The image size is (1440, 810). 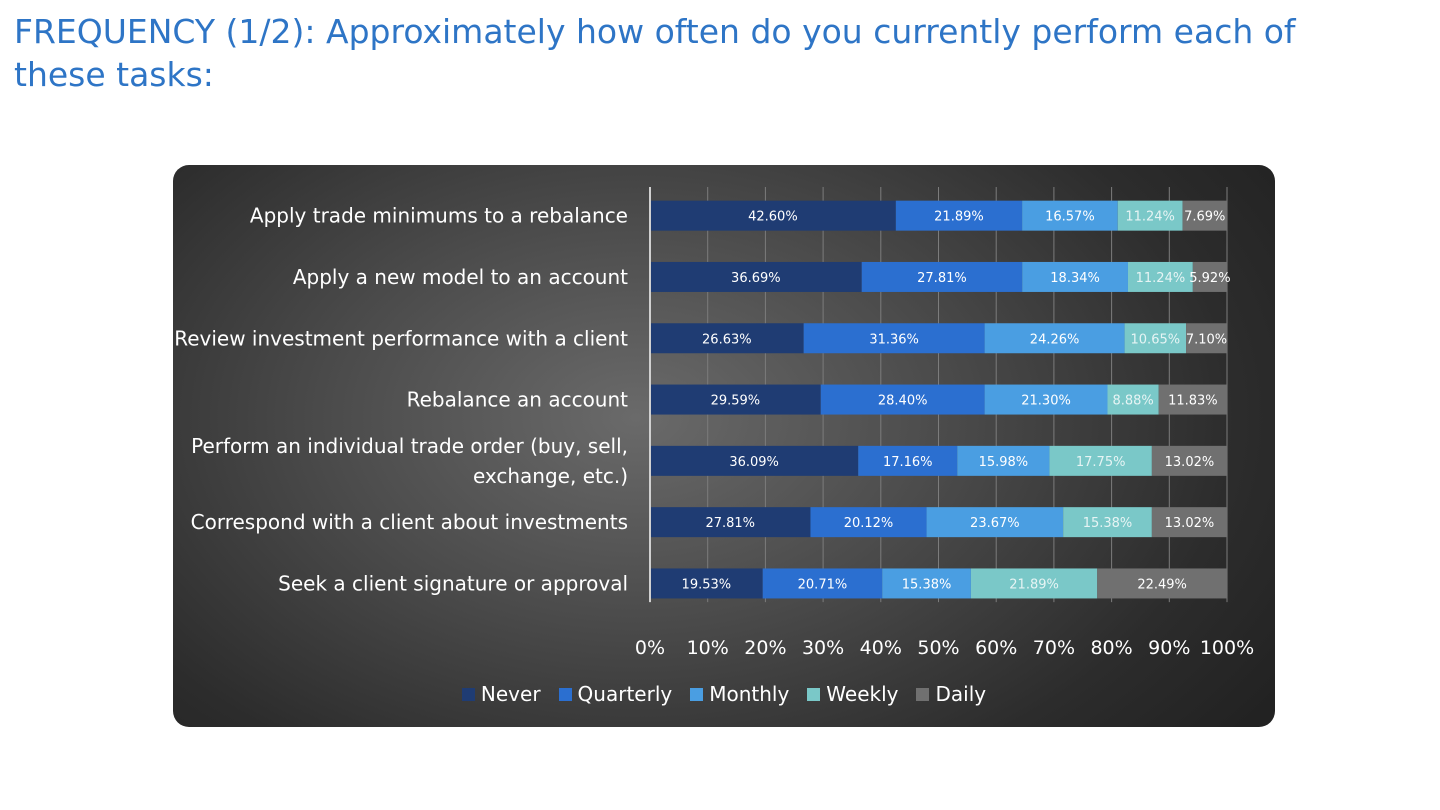 What do you see at coordinates (439, 216) in the screenshot?
I see `category-label: Apply trade minimums to a rebalance` at bounding box center [439, 216].